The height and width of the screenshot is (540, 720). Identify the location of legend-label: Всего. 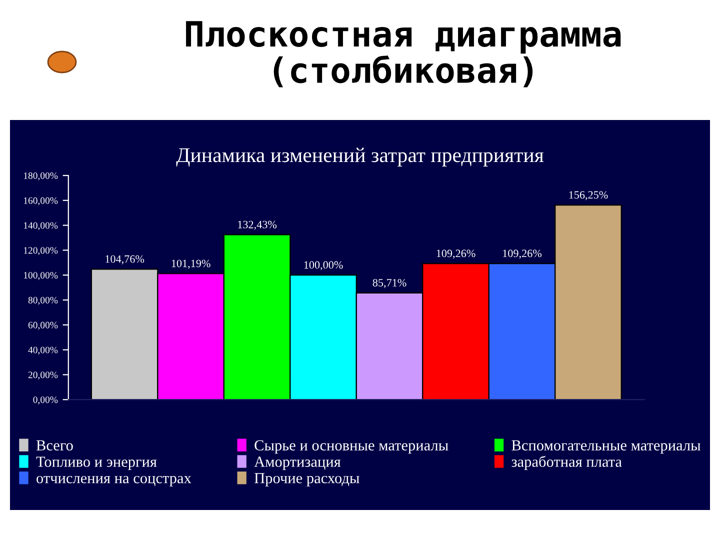
(54, 445).